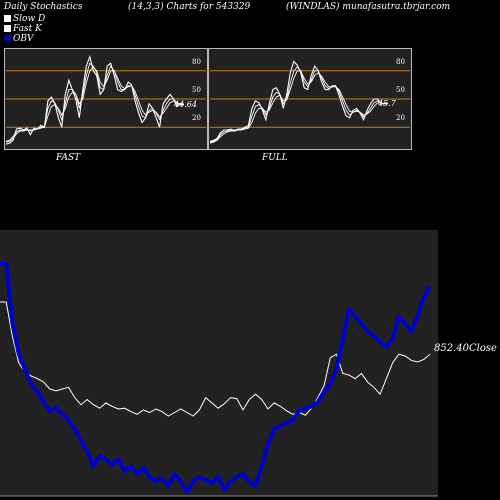 This screenshot has height=500, width=500. What do you see at coordinates (275, 158) in the screenshot?
I see `full-panel-label: FULL` at bounding box center [275, 158].